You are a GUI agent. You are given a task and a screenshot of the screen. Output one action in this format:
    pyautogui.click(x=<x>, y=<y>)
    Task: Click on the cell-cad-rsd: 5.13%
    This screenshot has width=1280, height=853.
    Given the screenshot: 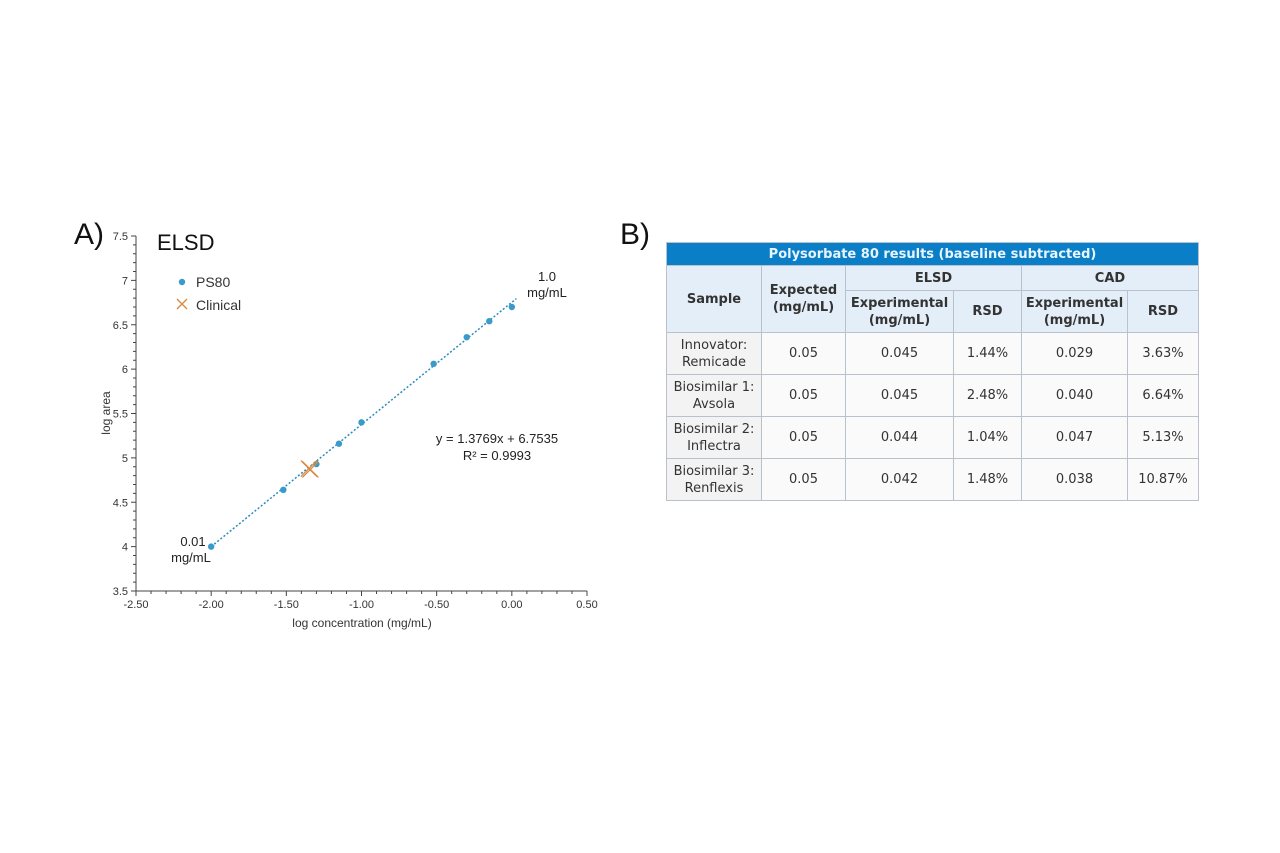 What is the action you would take?
    pyautogui.click(x=1163, y=437)
    